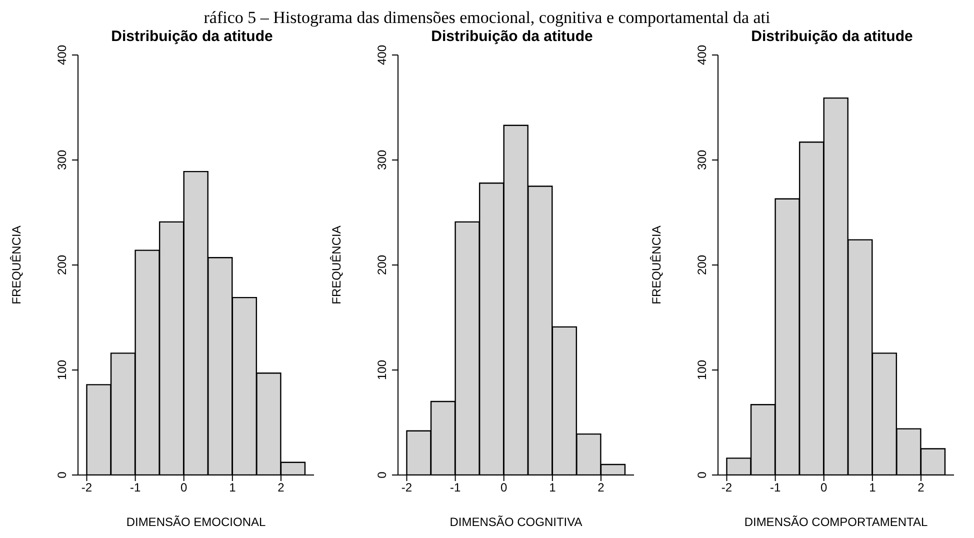 The height and width of the screenshot is (538, 974). Describe the element at coordinates (836, 522) in the screenshot. I see `x-axis-title: DIMENSÃO COMPORTAMENTAL` at that location.